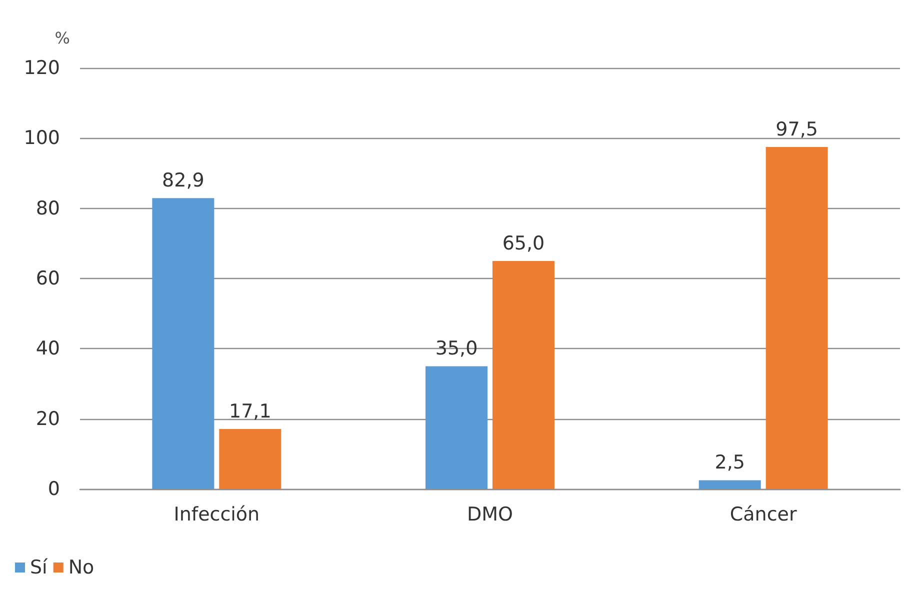 Image resolution: width=915 pixels, height=594 pixels. Describe the element at coordinates (729, 463) in the screenshot. I see `data-label: 2,5` at that location.